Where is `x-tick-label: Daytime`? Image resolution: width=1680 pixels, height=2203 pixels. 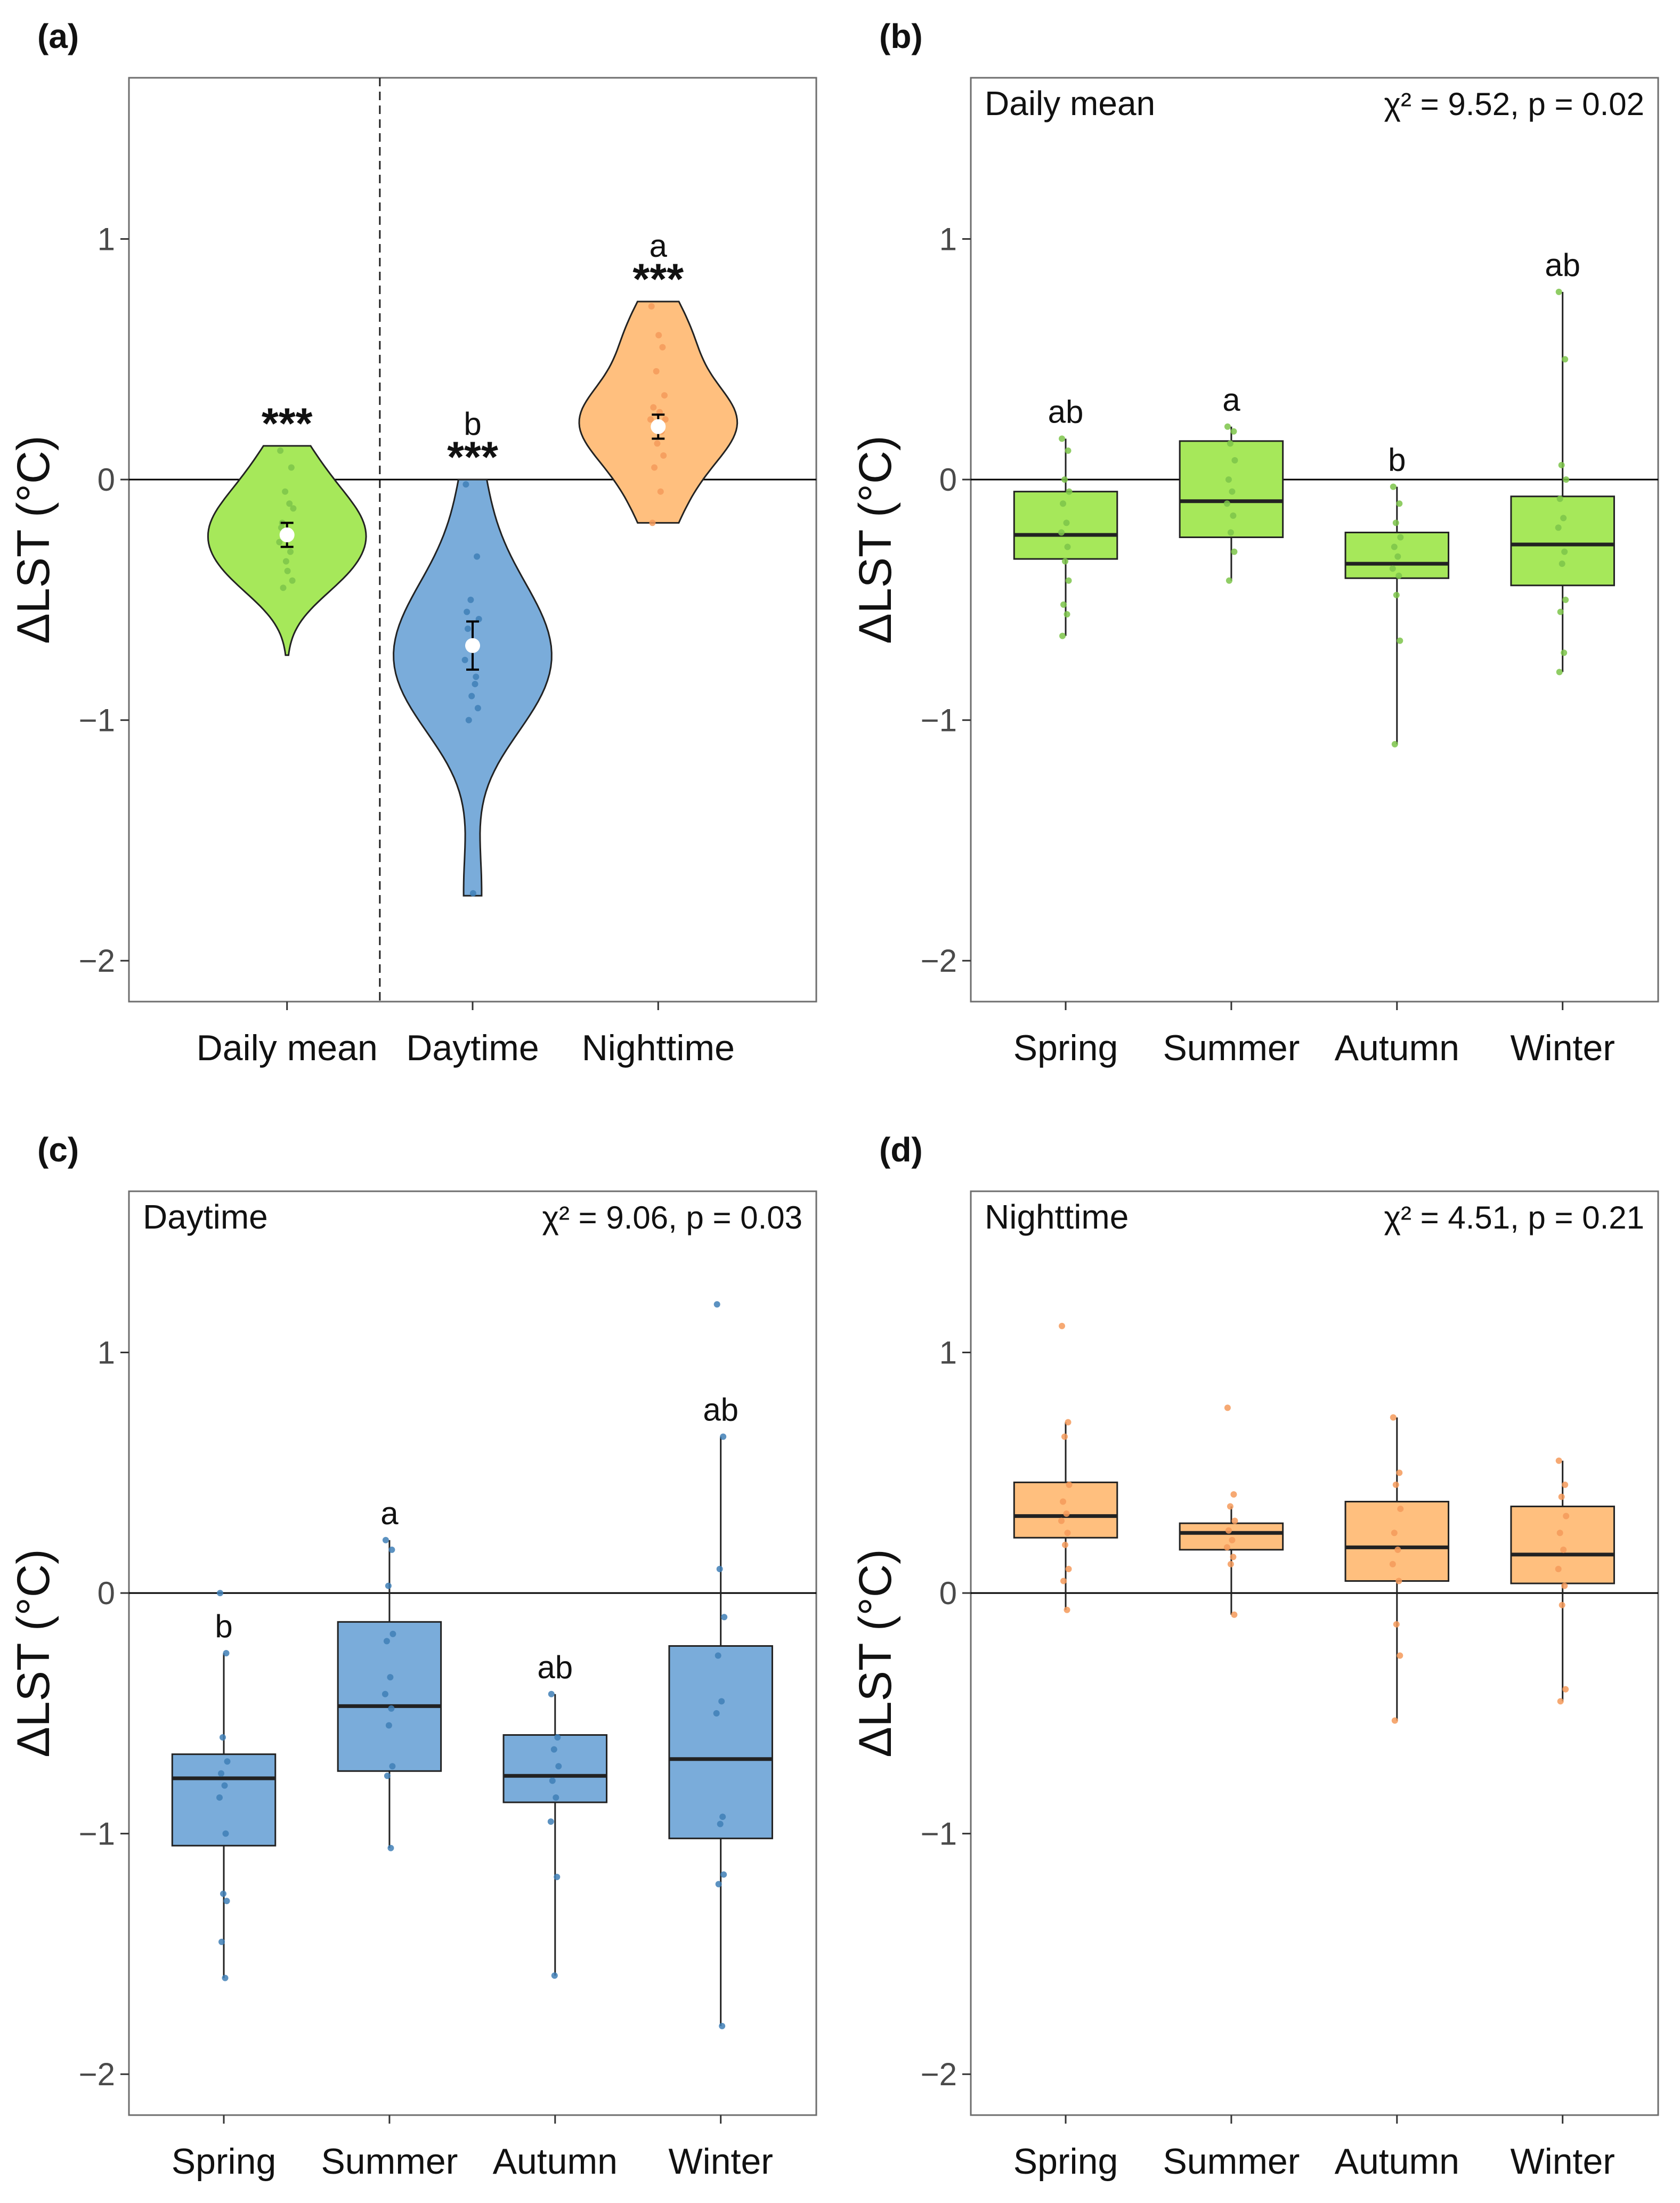 x-tick-label: Daytime is located at coordinates (472, 1048).